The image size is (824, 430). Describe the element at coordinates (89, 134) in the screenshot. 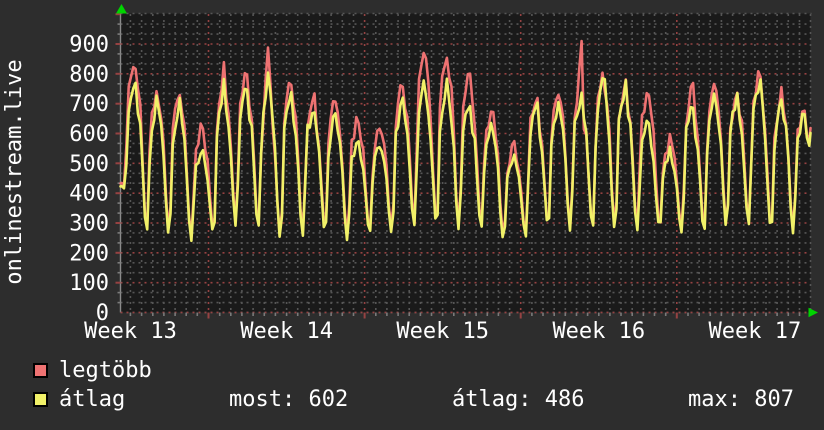

I see `y-tick-label: 600` at that location.